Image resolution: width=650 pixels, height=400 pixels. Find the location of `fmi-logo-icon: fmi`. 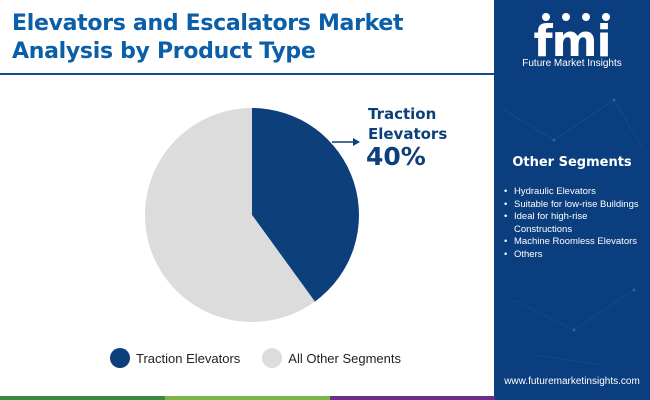

fmi-logo-icon: fmi is located at coordinates (572, 40).